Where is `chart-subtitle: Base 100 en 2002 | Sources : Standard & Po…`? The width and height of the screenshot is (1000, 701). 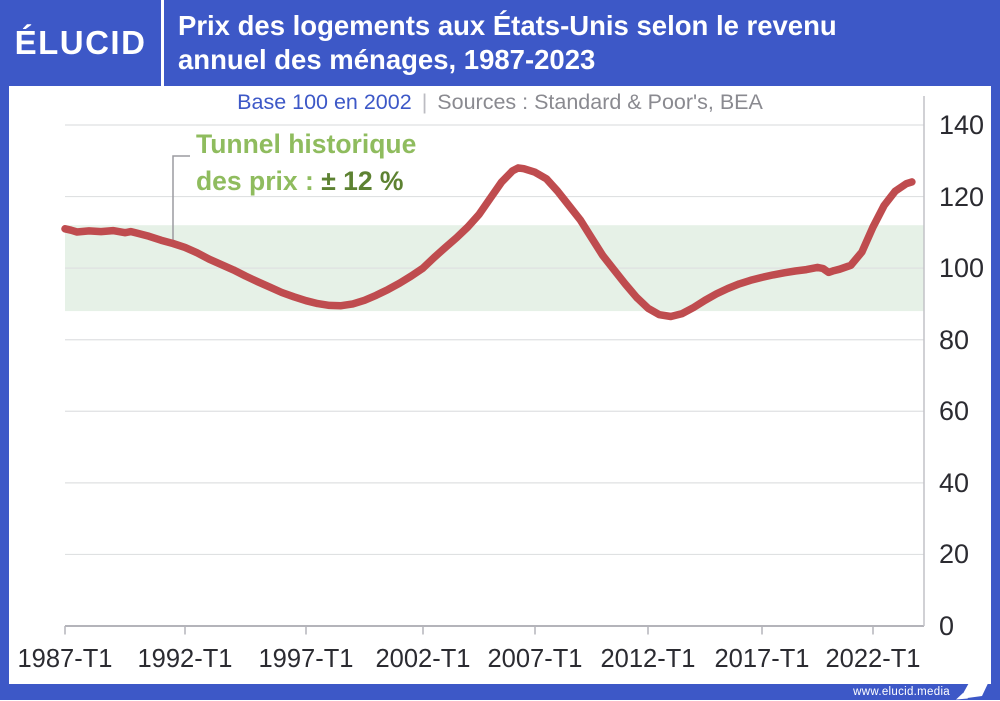 chart-subtitle: Base 100 en 2002 | Sources : Standard & Po… is located at coordinates (500, 102).